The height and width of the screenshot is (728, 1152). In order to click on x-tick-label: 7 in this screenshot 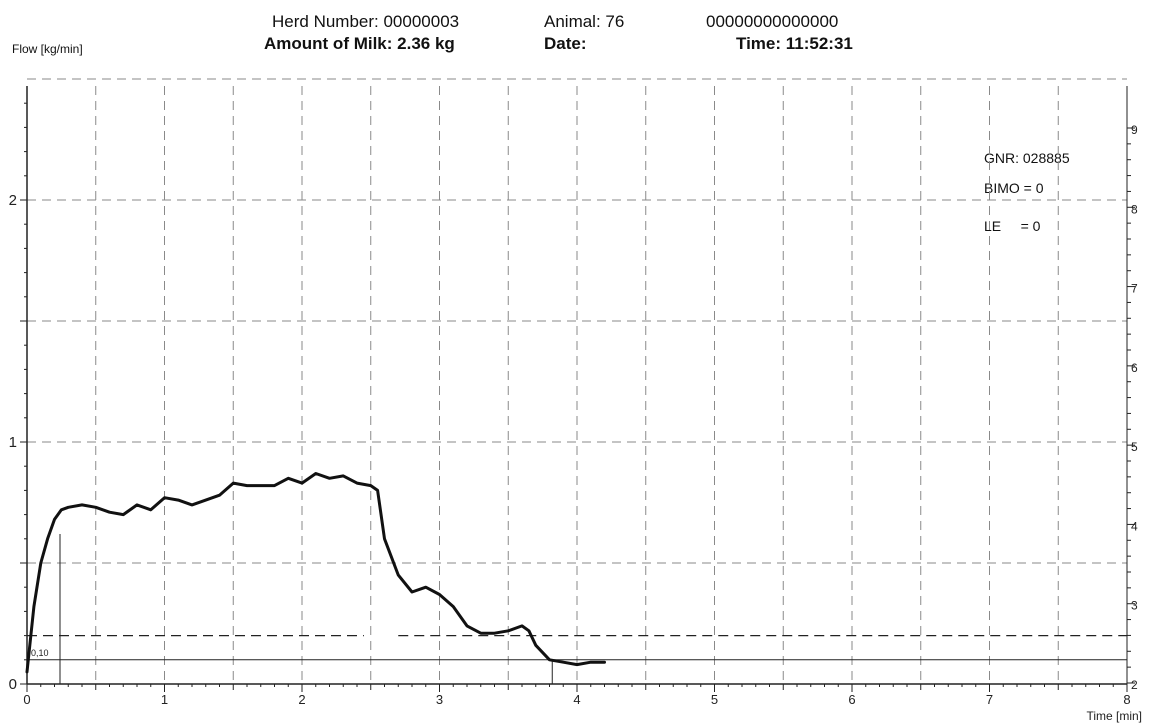, I will do `click(989, 699)`.